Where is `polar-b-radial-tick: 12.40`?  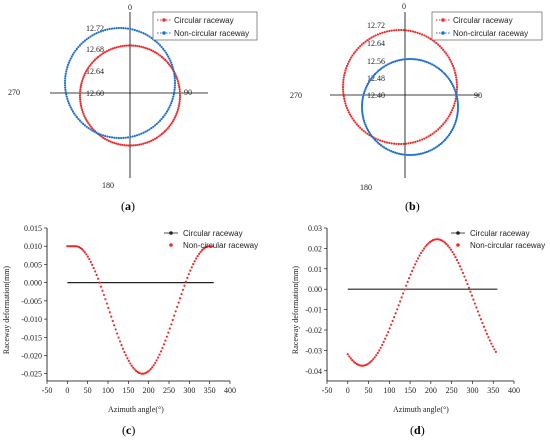 polar-b-radial-tick: 12.40 is located at coordinates (376, 95).